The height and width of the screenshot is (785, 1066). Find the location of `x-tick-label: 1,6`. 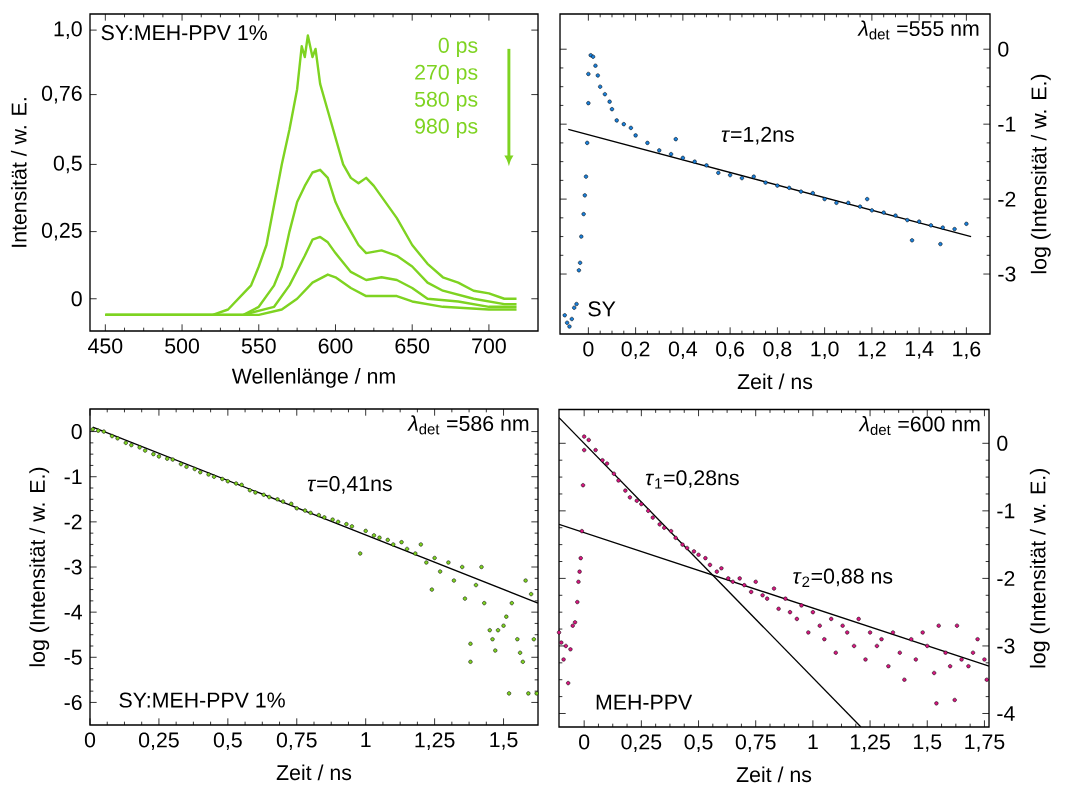

x-tick-label: 1,6 is located at coordinates (967, 350).